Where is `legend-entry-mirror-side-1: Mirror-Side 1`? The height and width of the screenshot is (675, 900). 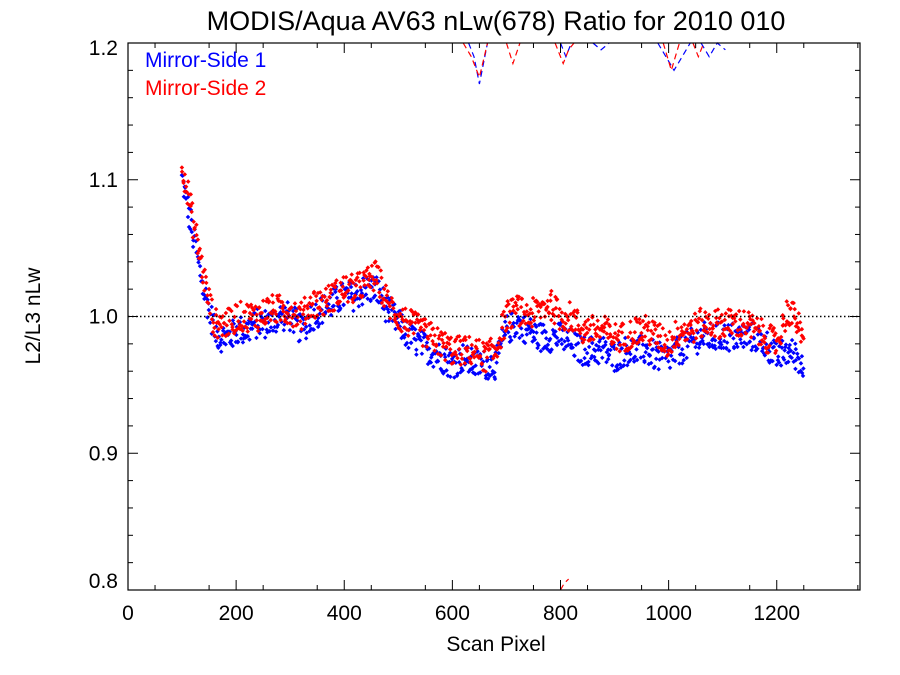 legend-entry-mirror-side-1: Mirror-Side 1 is located at coordinates (205, 60).